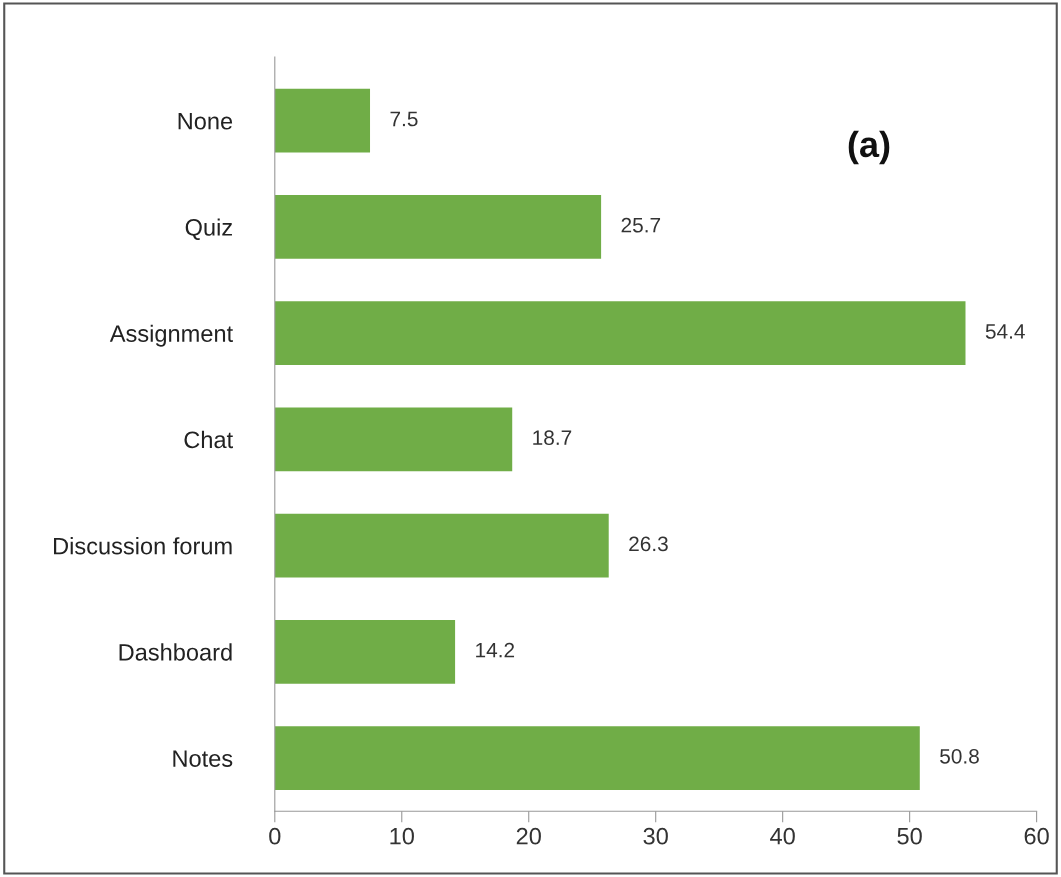  What do you see at coordinates (869, 147) in the screenshot?
I see `annotation: (a)` at bounding box center [869, 147].